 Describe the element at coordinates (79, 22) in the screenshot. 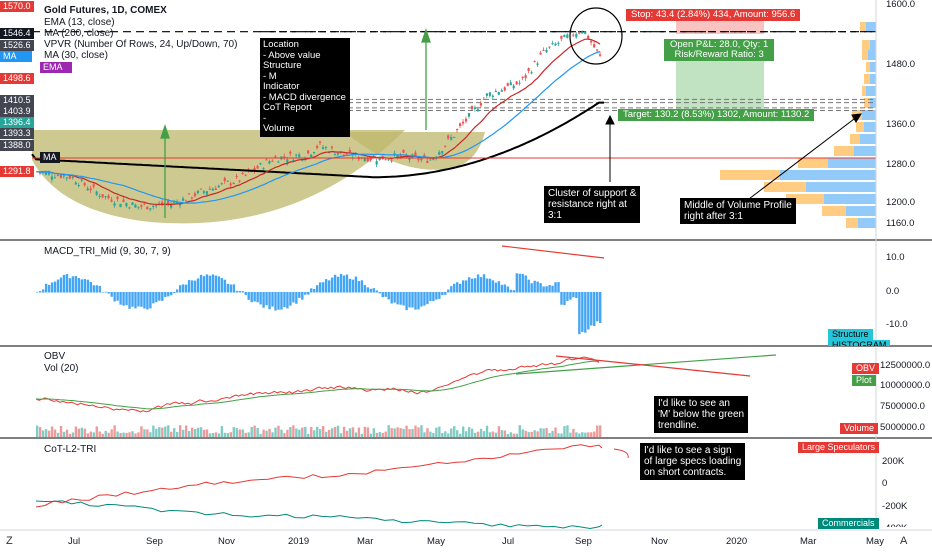

I see `indicator-ema-label: EMA (13, close)` at that location.